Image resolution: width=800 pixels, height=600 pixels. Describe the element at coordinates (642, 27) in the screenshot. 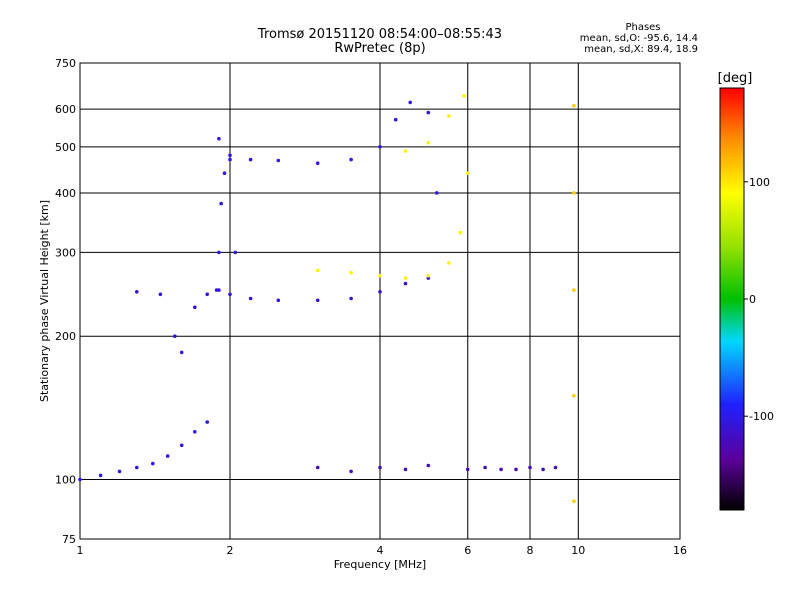

I see `stats-header: Phases` at that location.